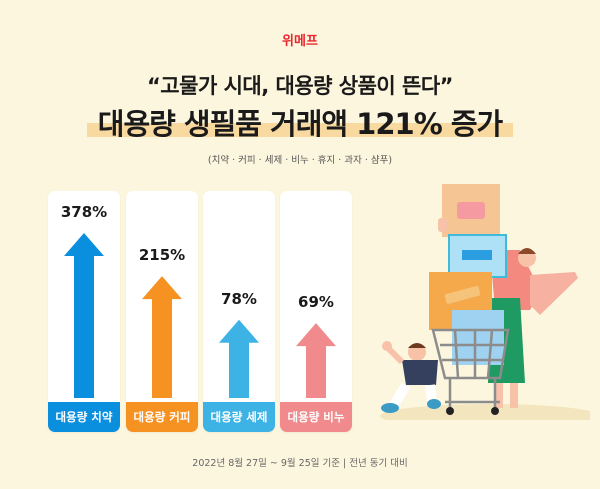 The height and width of the screenshot is (489, 600). I want to click on bar-card: 215% 대용량 커피, so click(162, 311).